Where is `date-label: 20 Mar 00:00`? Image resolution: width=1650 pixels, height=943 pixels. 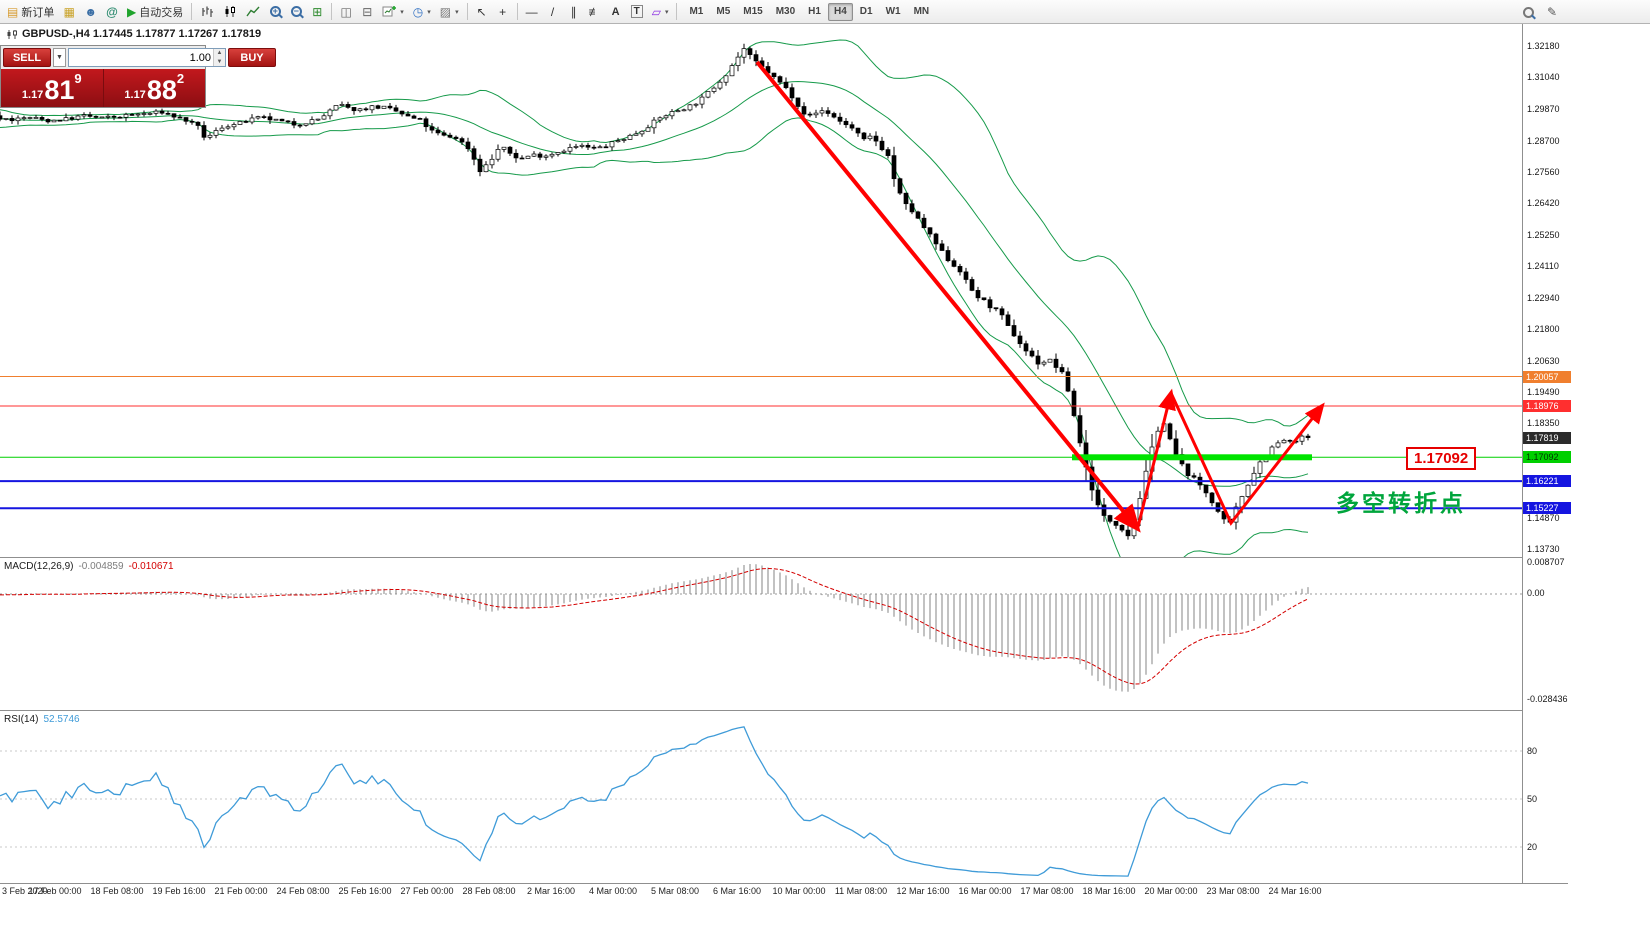
date-label: 20 Mar 00:00 is located at coordinates (1171, 891).